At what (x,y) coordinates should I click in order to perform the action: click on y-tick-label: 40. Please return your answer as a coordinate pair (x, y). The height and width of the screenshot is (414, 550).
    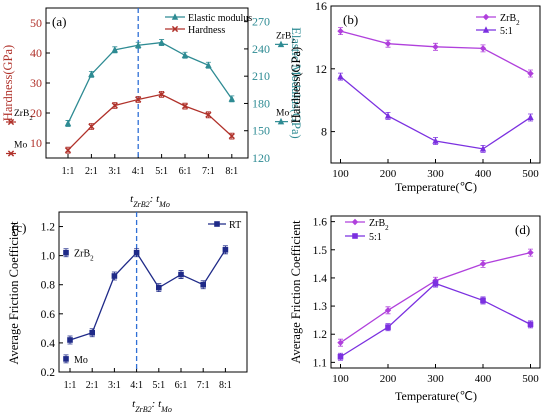
    Looking at the image, I should click on (36, 53).